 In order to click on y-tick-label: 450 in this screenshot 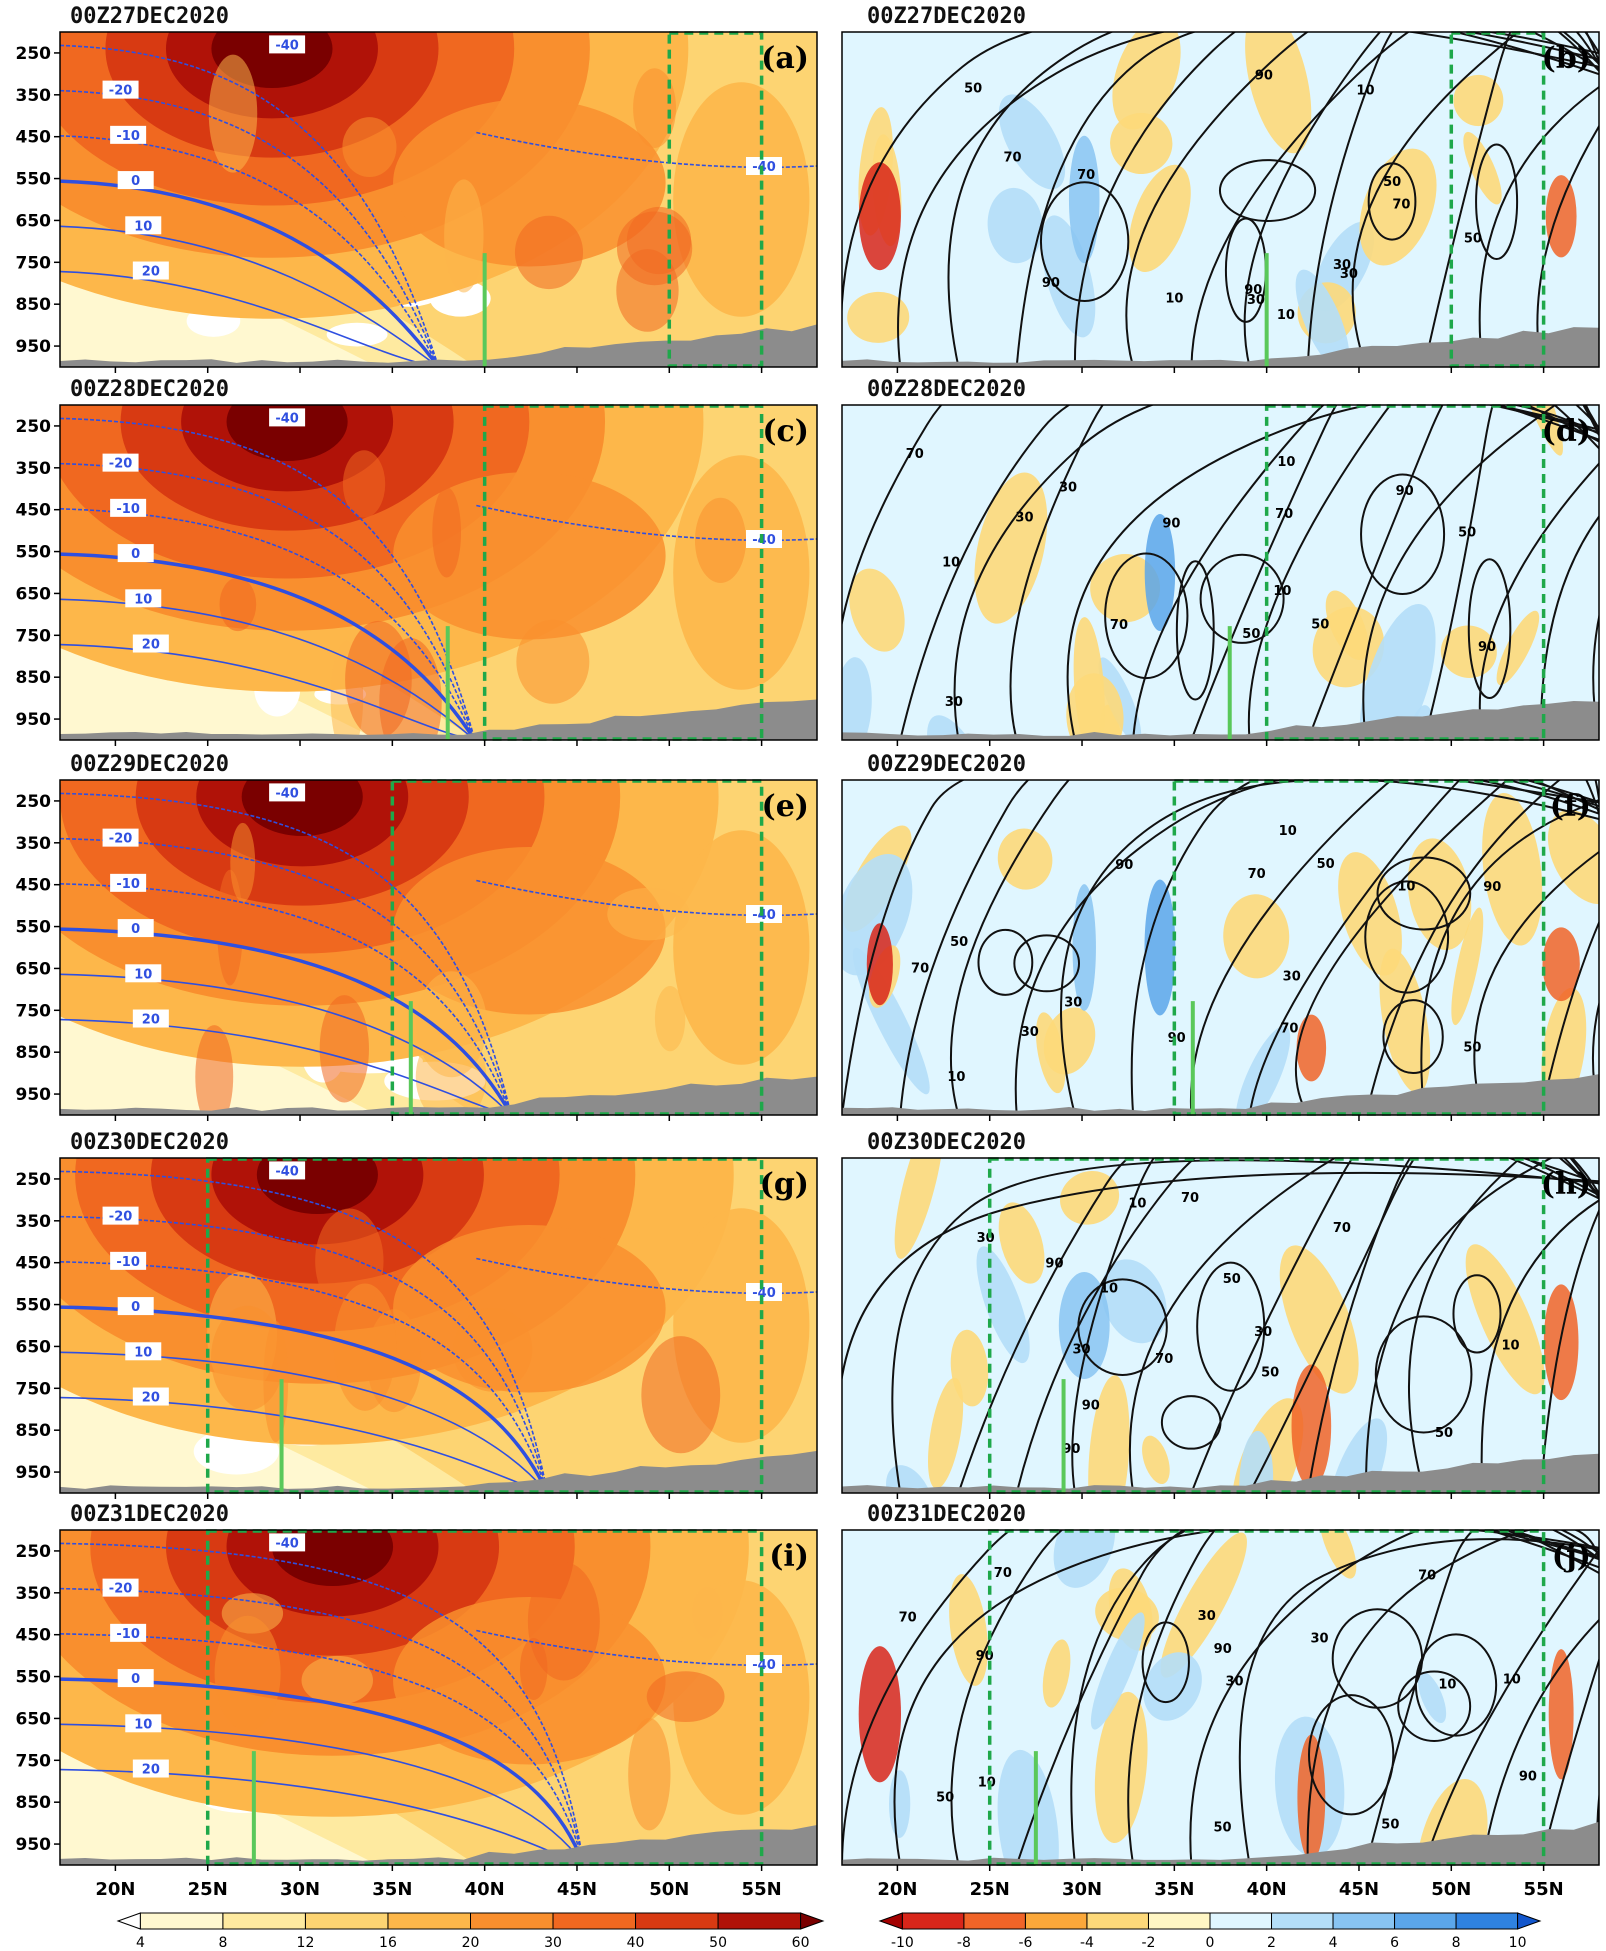, I will do `click(34, 1636)`.